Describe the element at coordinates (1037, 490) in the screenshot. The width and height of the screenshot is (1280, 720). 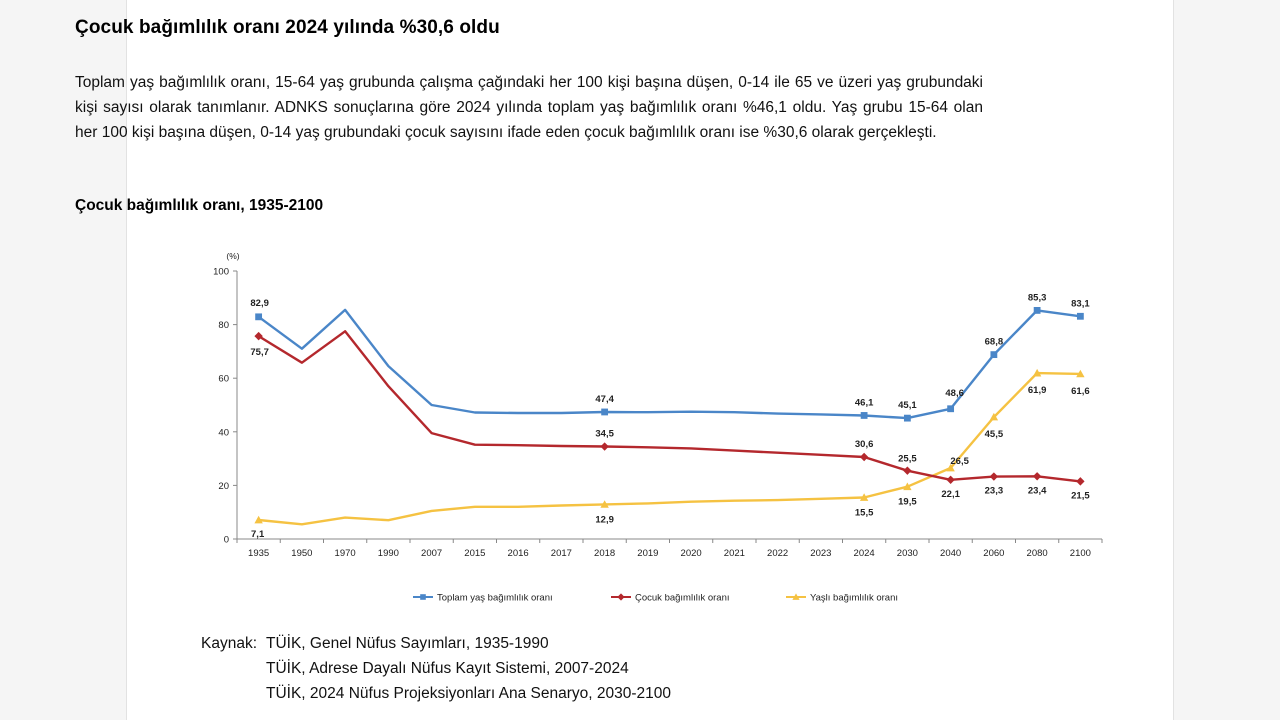
I see `data-label: 23,4` at that location.